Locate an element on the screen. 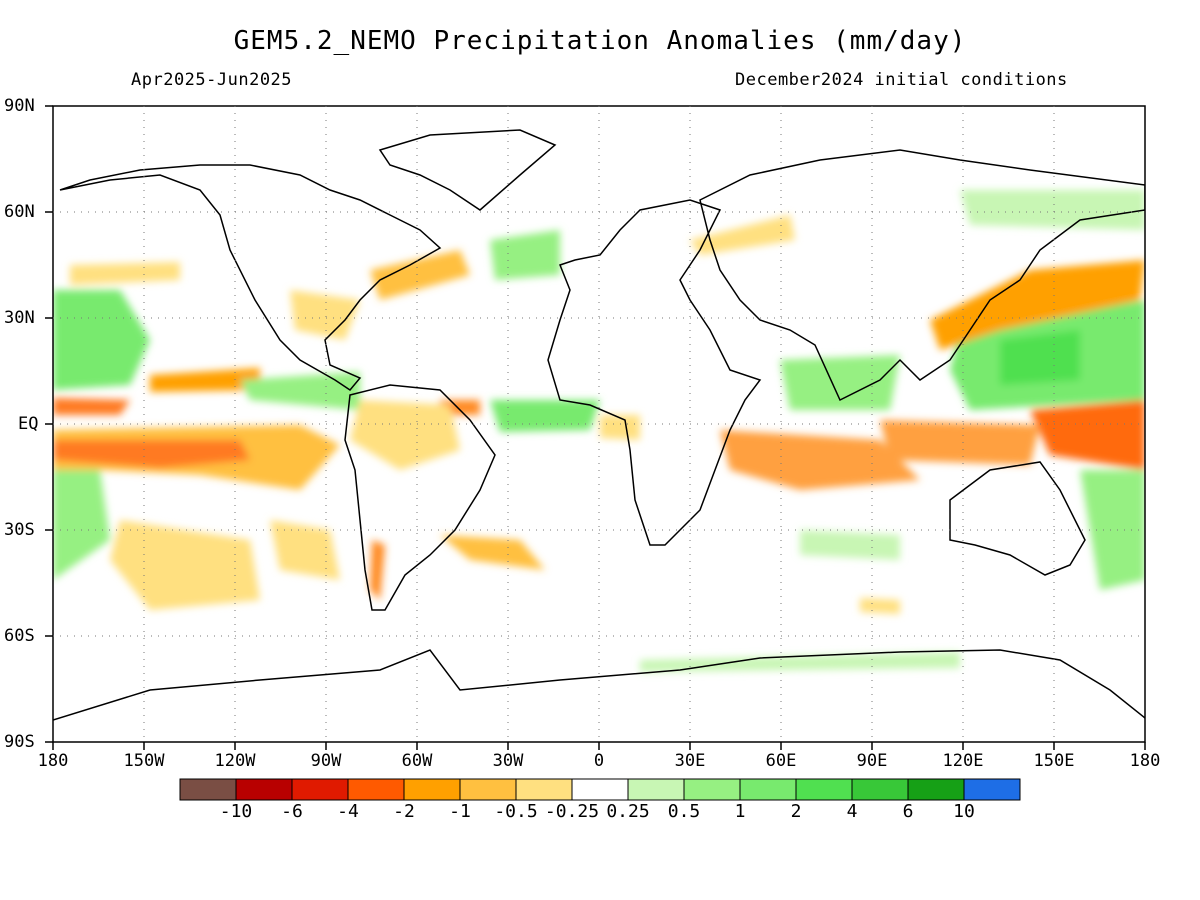 This screenshot has width=1200, height=900. colorbar-label: 10 is located at coordinates (964, 811).